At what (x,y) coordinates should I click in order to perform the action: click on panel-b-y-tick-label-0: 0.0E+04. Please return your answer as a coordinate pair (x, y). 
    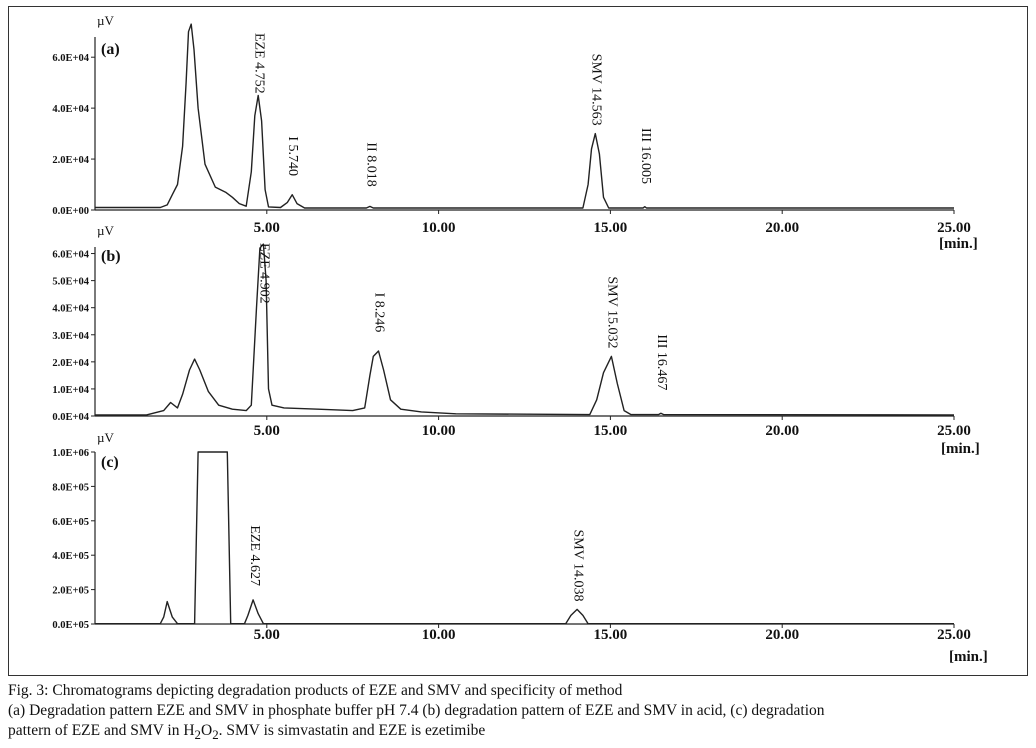
    Looking at the image, I should click on (70, 417).